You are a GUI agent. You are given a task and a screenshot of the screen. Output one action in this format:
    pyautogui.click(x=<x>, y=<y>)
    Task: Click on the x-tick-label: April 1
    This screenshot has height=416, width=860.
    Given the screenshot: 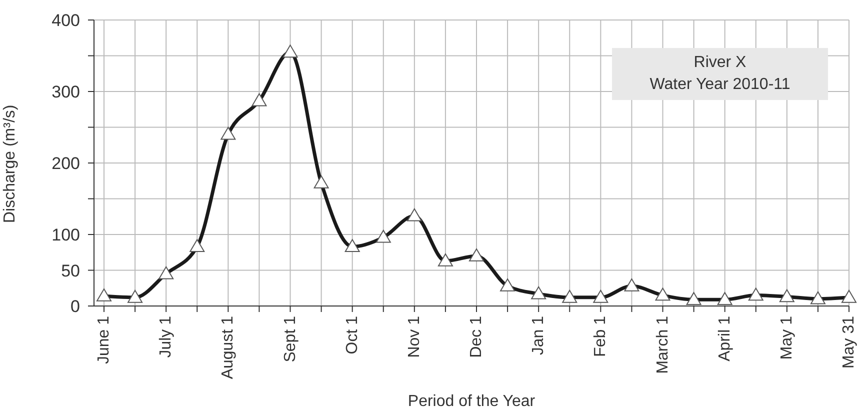 What is the action you would take?
    pyautogui.click(x=725, y=339)
    